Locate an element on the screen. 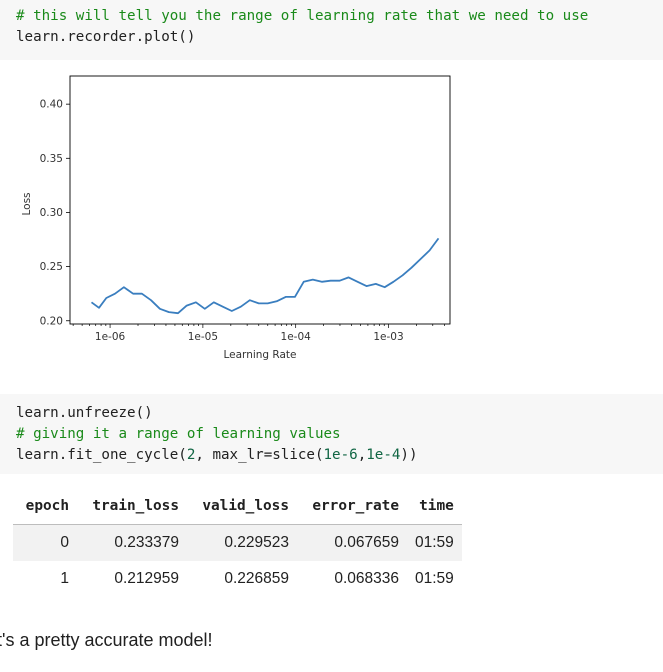 Image resolution: width=663 pixels, height=672 pixels. code-line-unfreeze: learn.unfreeze() is located at coordinates (84, 413).